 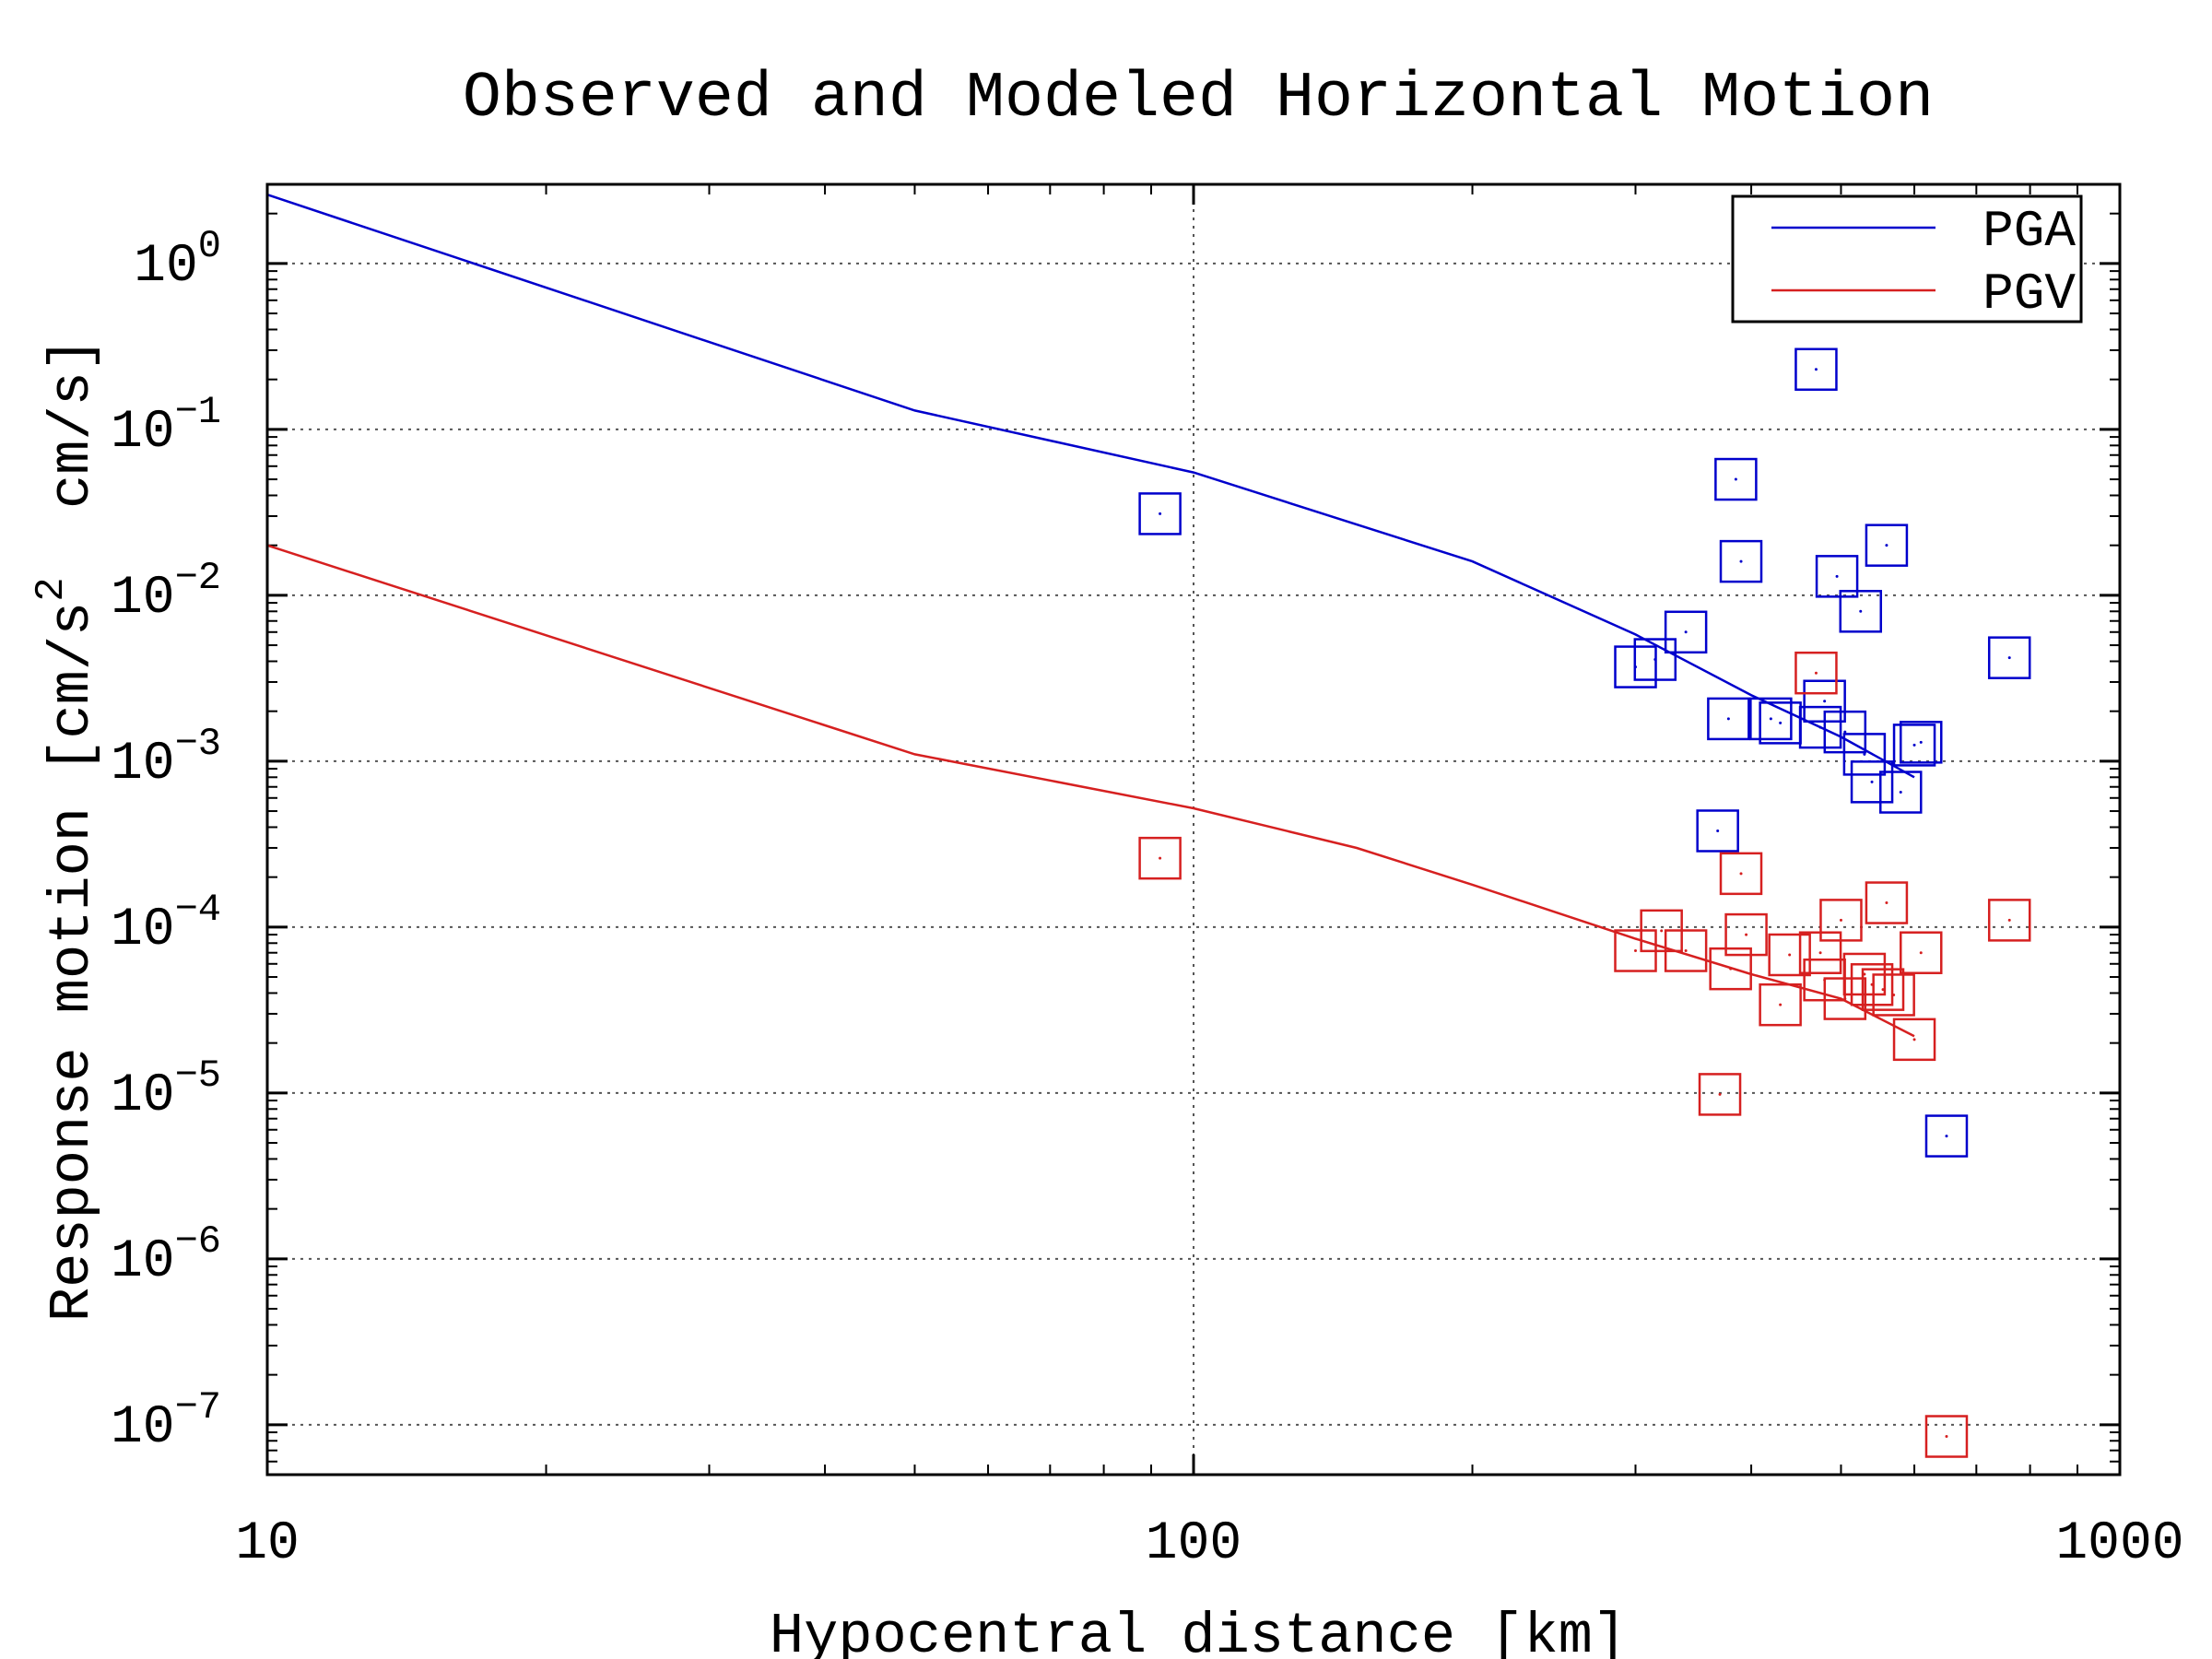 I want to click on y-tick-label: 10⁻⁴, so click(x=166, y=924).